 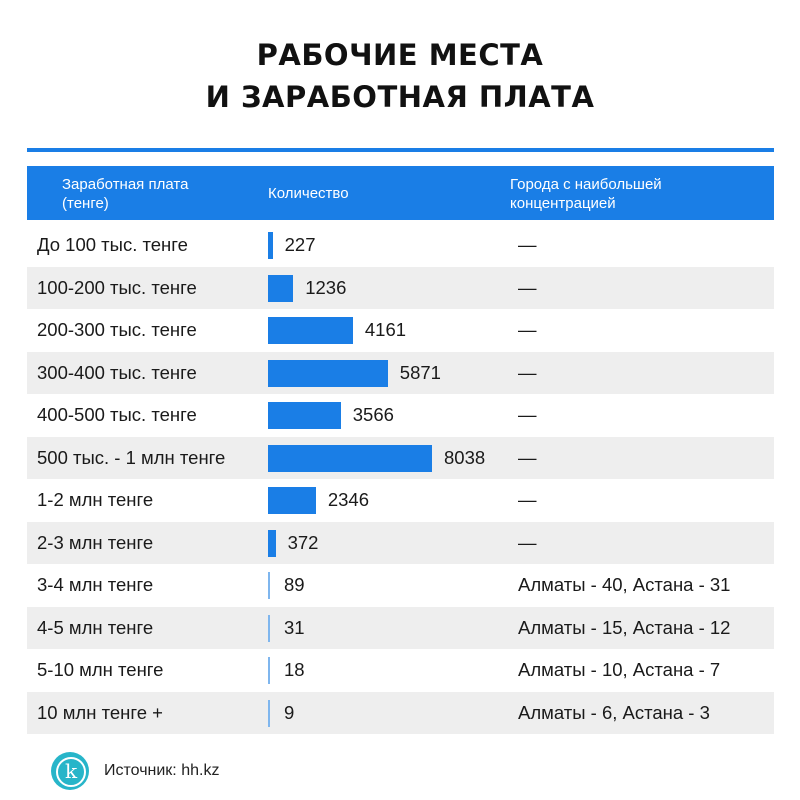 What do you see at coordinates (294, 669) in the screenshot?
I see `count-value: 18` at bounding box center [294, 669].